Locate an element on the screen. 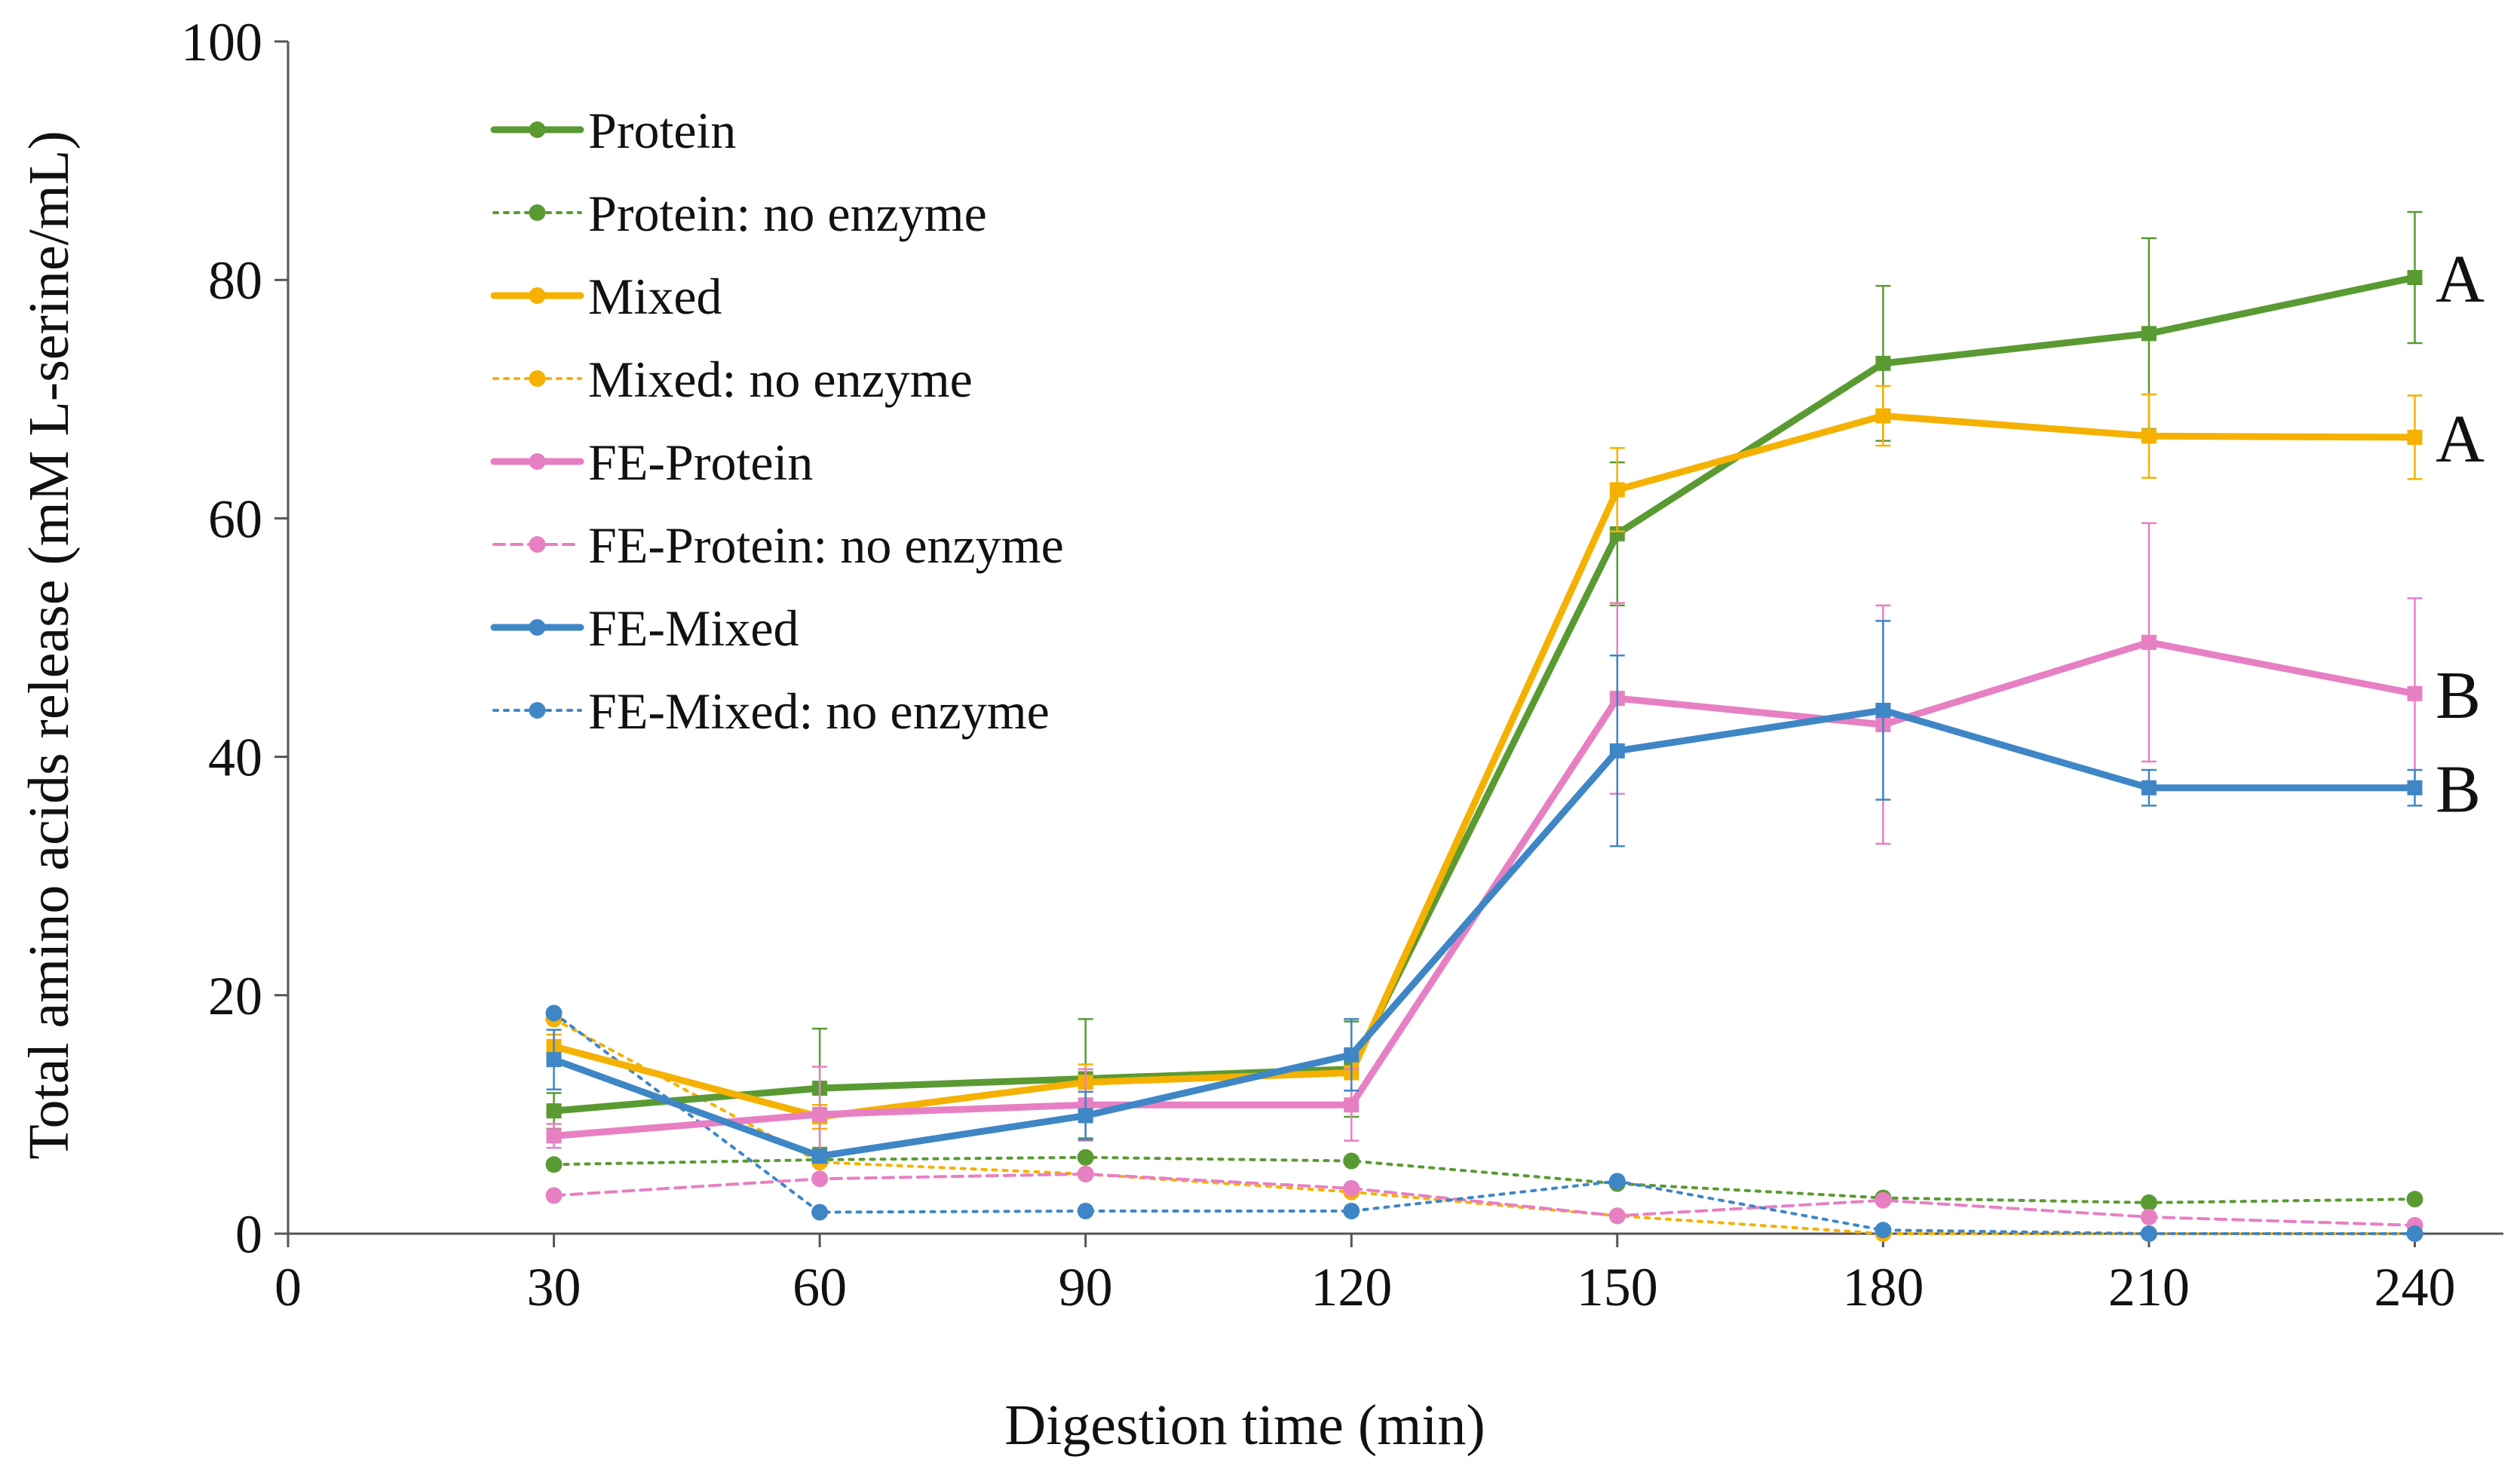 This screenshot has width=2520, height=1478. legend-item-fe-protein-no-enzyme: FE-Protein: no enzyme is located at coordinates (778, 546).